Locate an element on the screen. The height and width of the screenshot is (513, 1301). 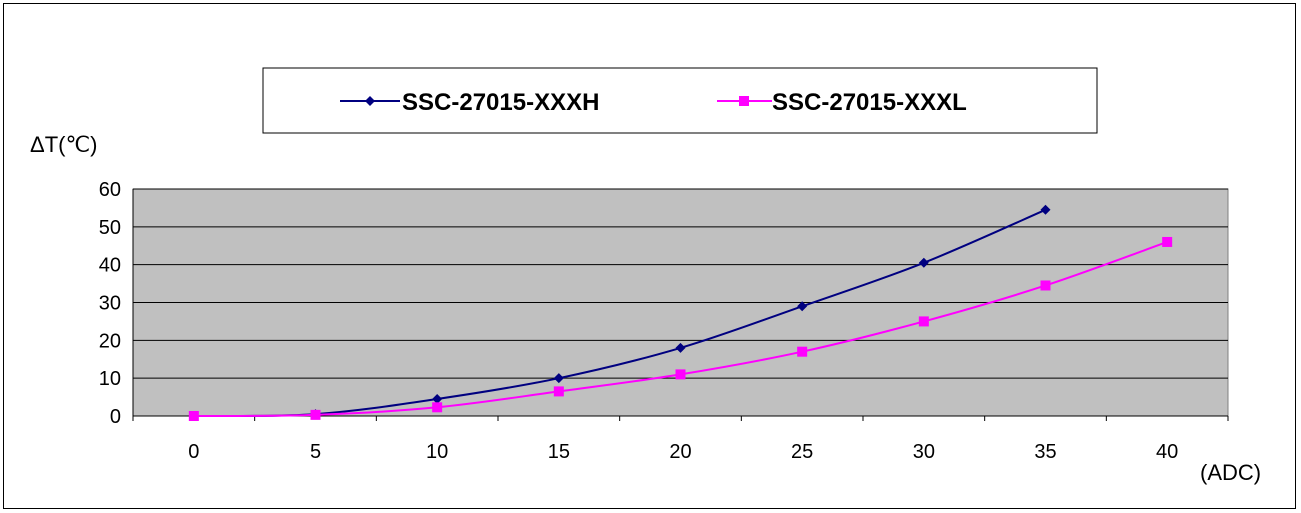
y-tick-label: 10 is located at coordinates (110, 379).